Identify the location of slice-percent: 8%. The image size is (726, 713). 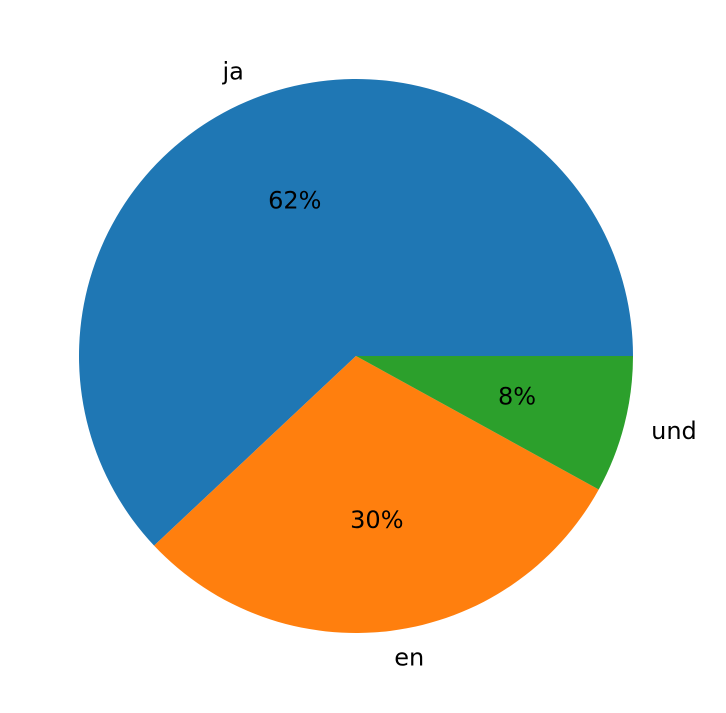
(517, 396).